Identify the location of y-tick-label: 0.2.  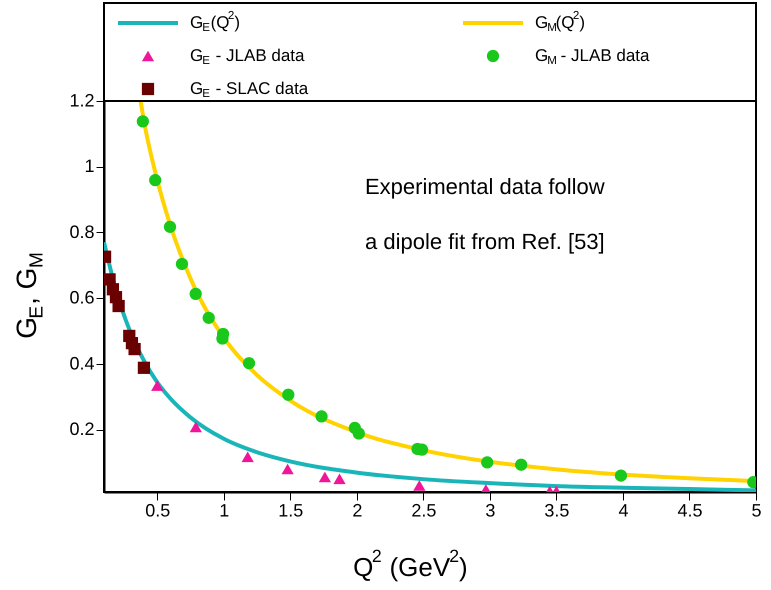
(81, 429).